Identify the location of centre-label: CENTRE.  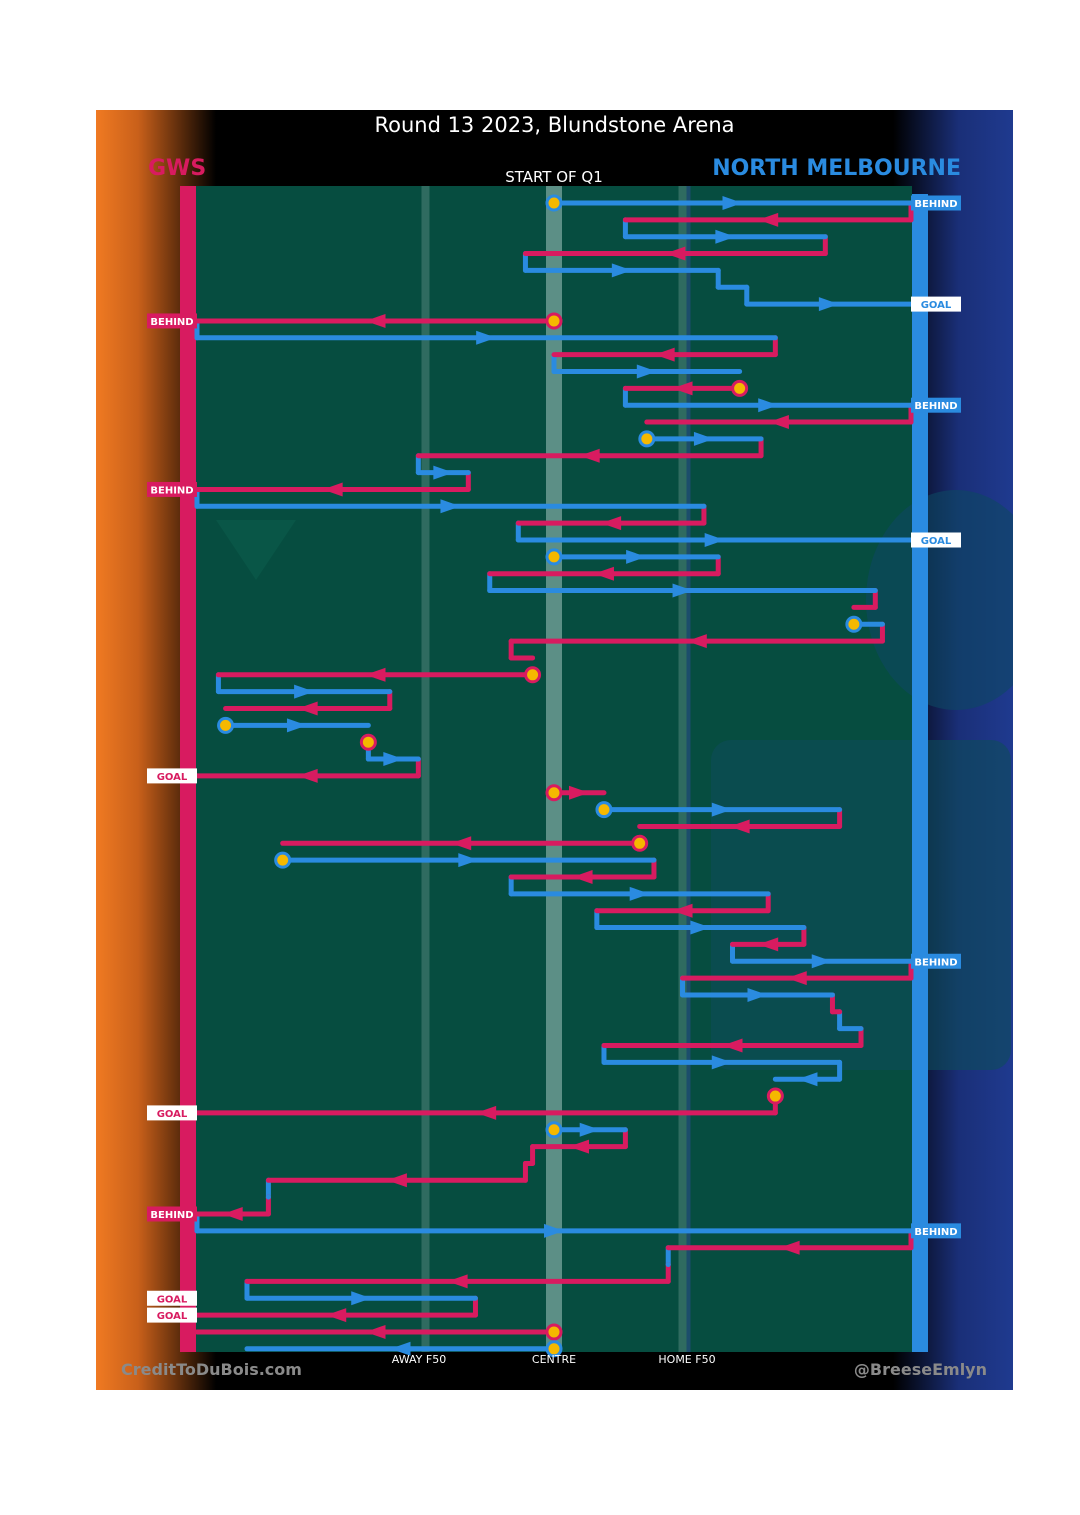
(554, 1359).